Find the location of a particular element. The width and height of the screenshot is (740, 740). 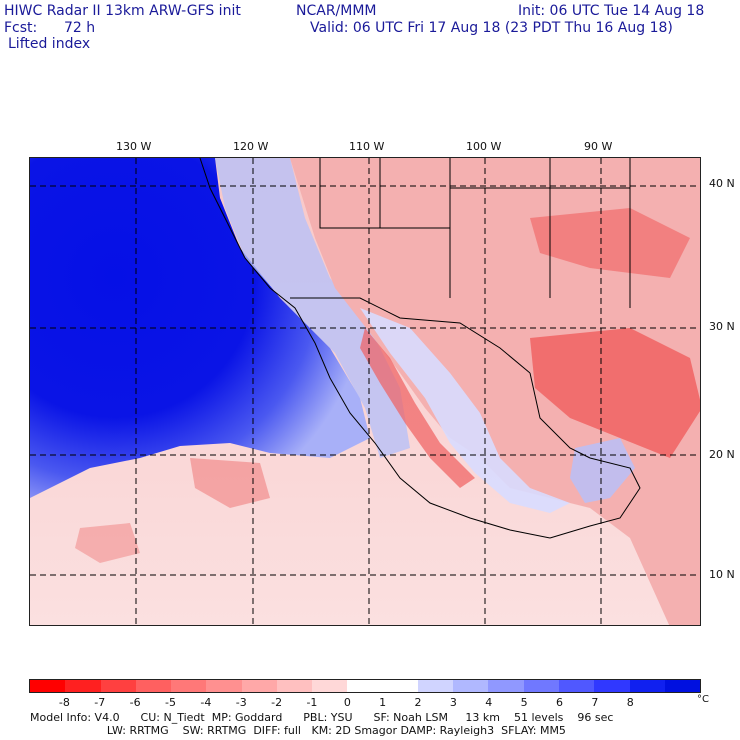

model-title: HIWC Radar II 13km ARW-GFS init is located at coordinates (122, 11).